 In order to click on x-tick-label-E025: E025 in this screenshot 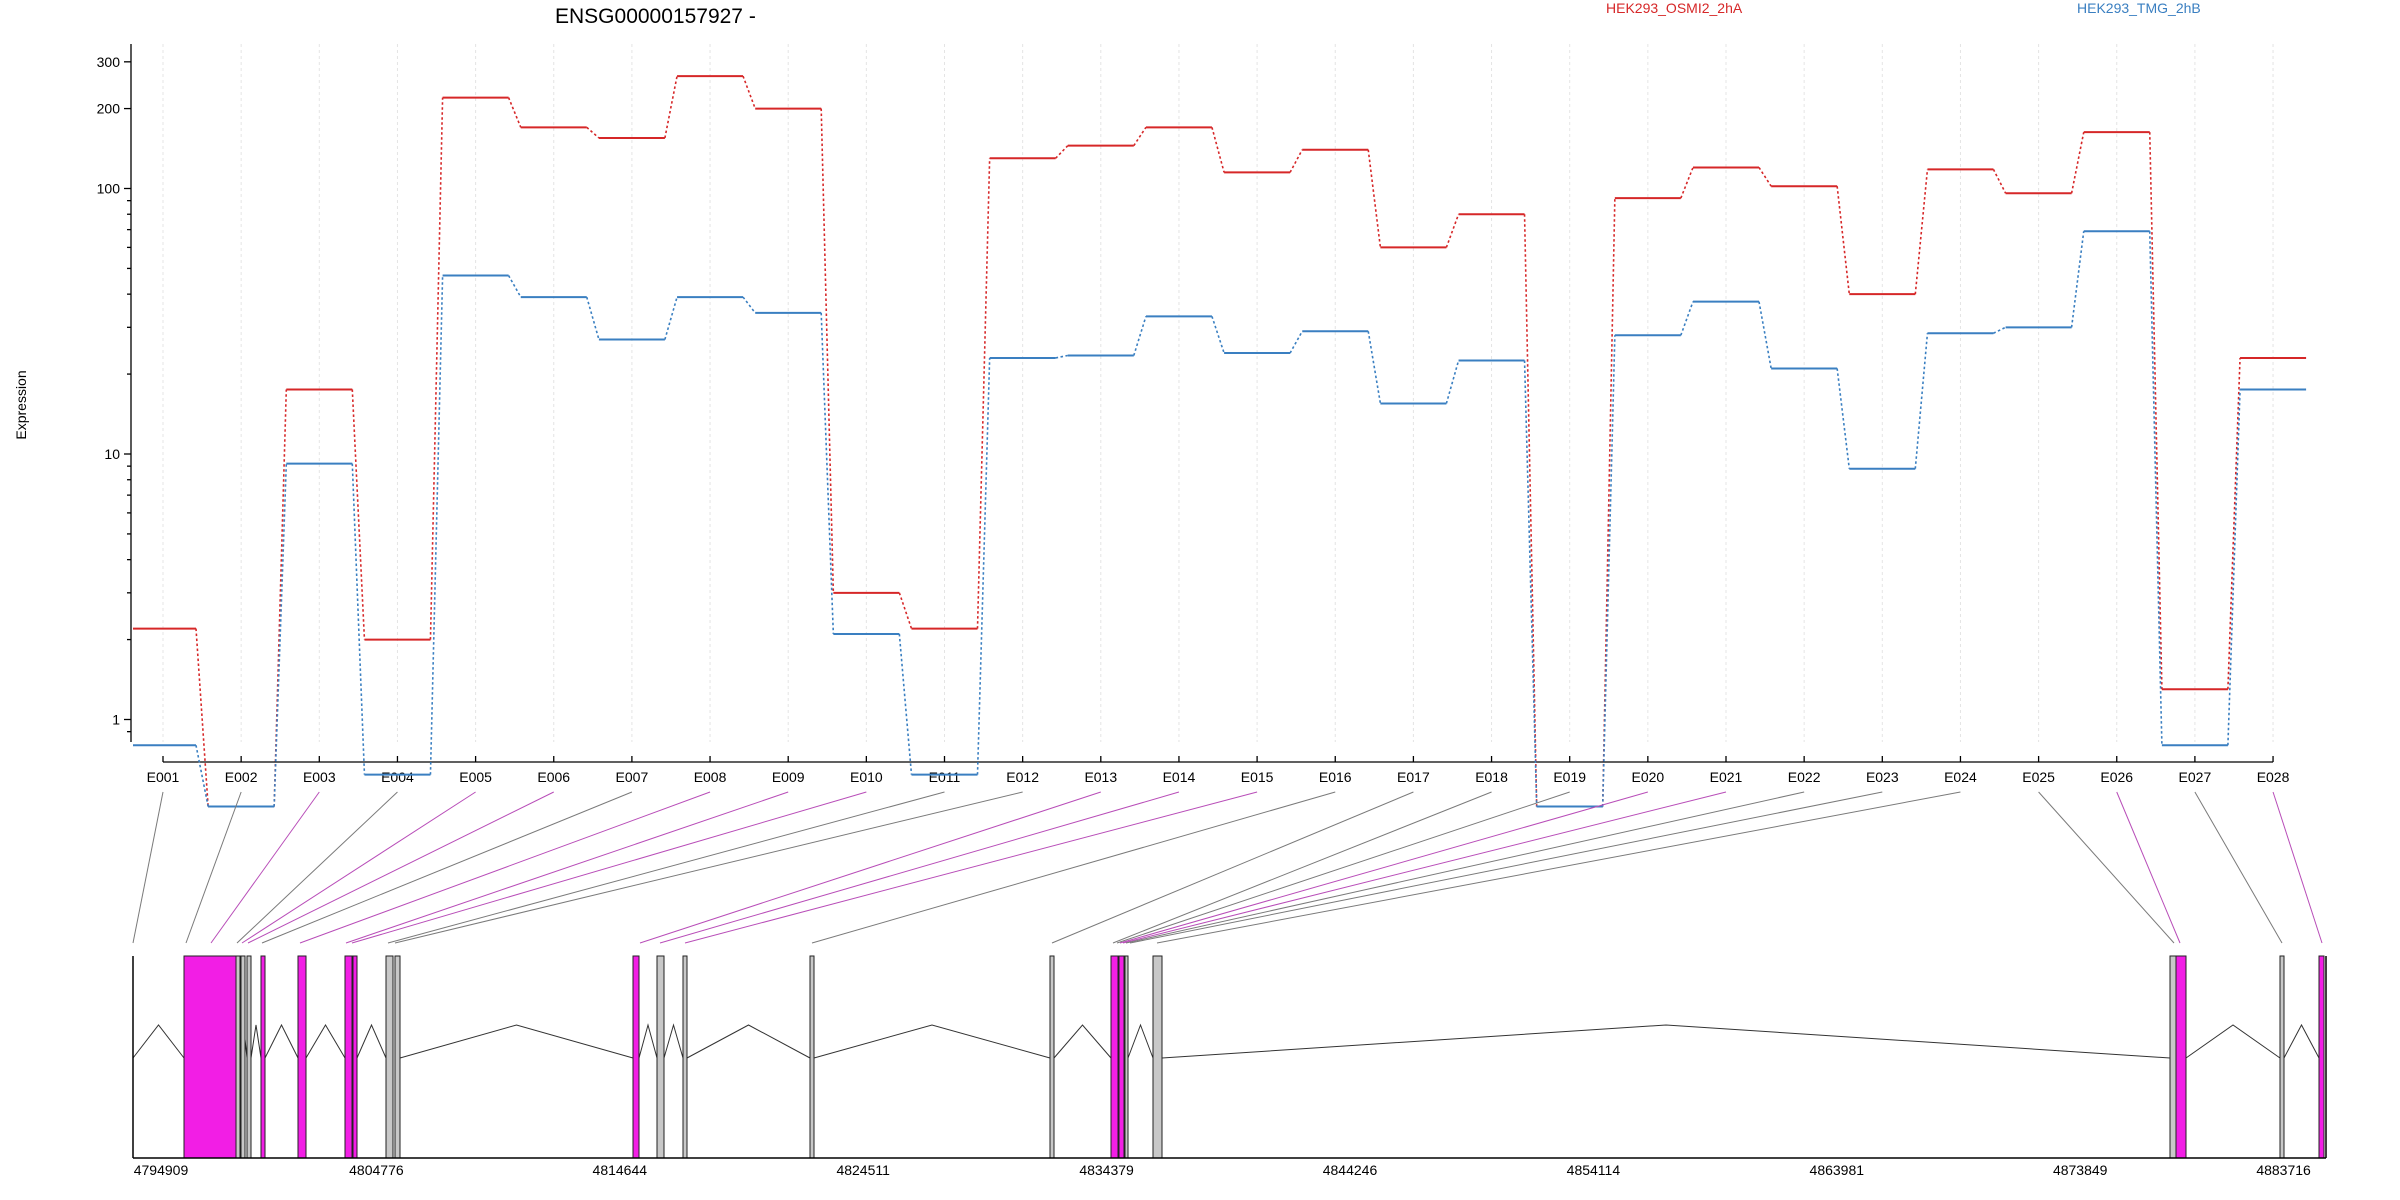, I will do `click(2038, 777)`.